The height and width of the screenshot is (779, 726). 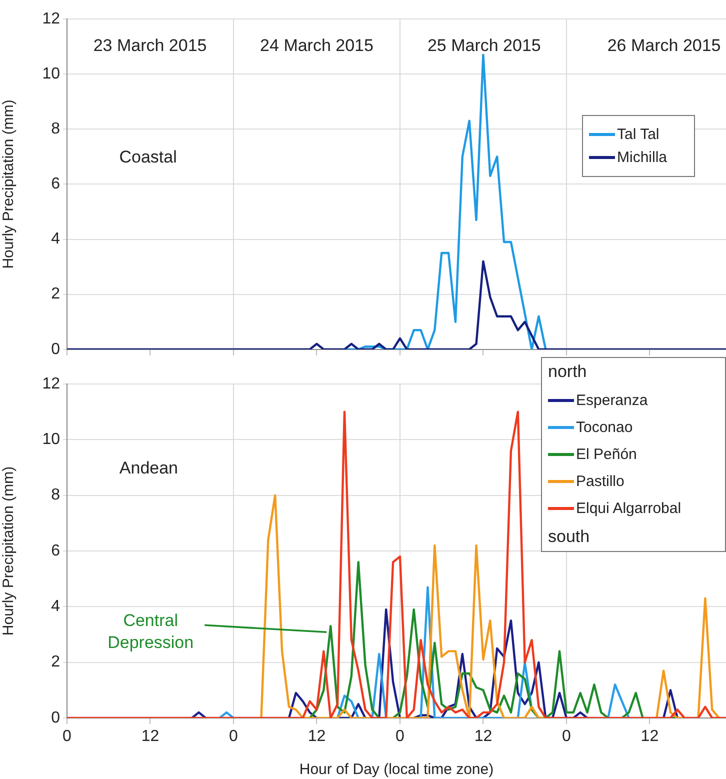 What do you see at coordinates (664, 46) in the screenshot?
I see `annotation: 26 March 2015` at bounding box center [664, 46].